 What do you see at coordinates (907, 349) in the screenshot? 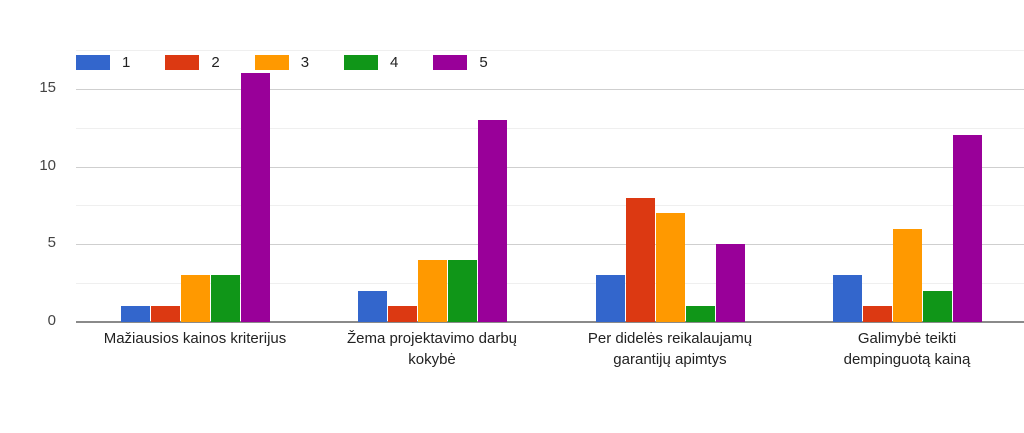
I see `x-category-label: Galimybė teikti dempinguotą kainą` at bounding box center [907, 349].